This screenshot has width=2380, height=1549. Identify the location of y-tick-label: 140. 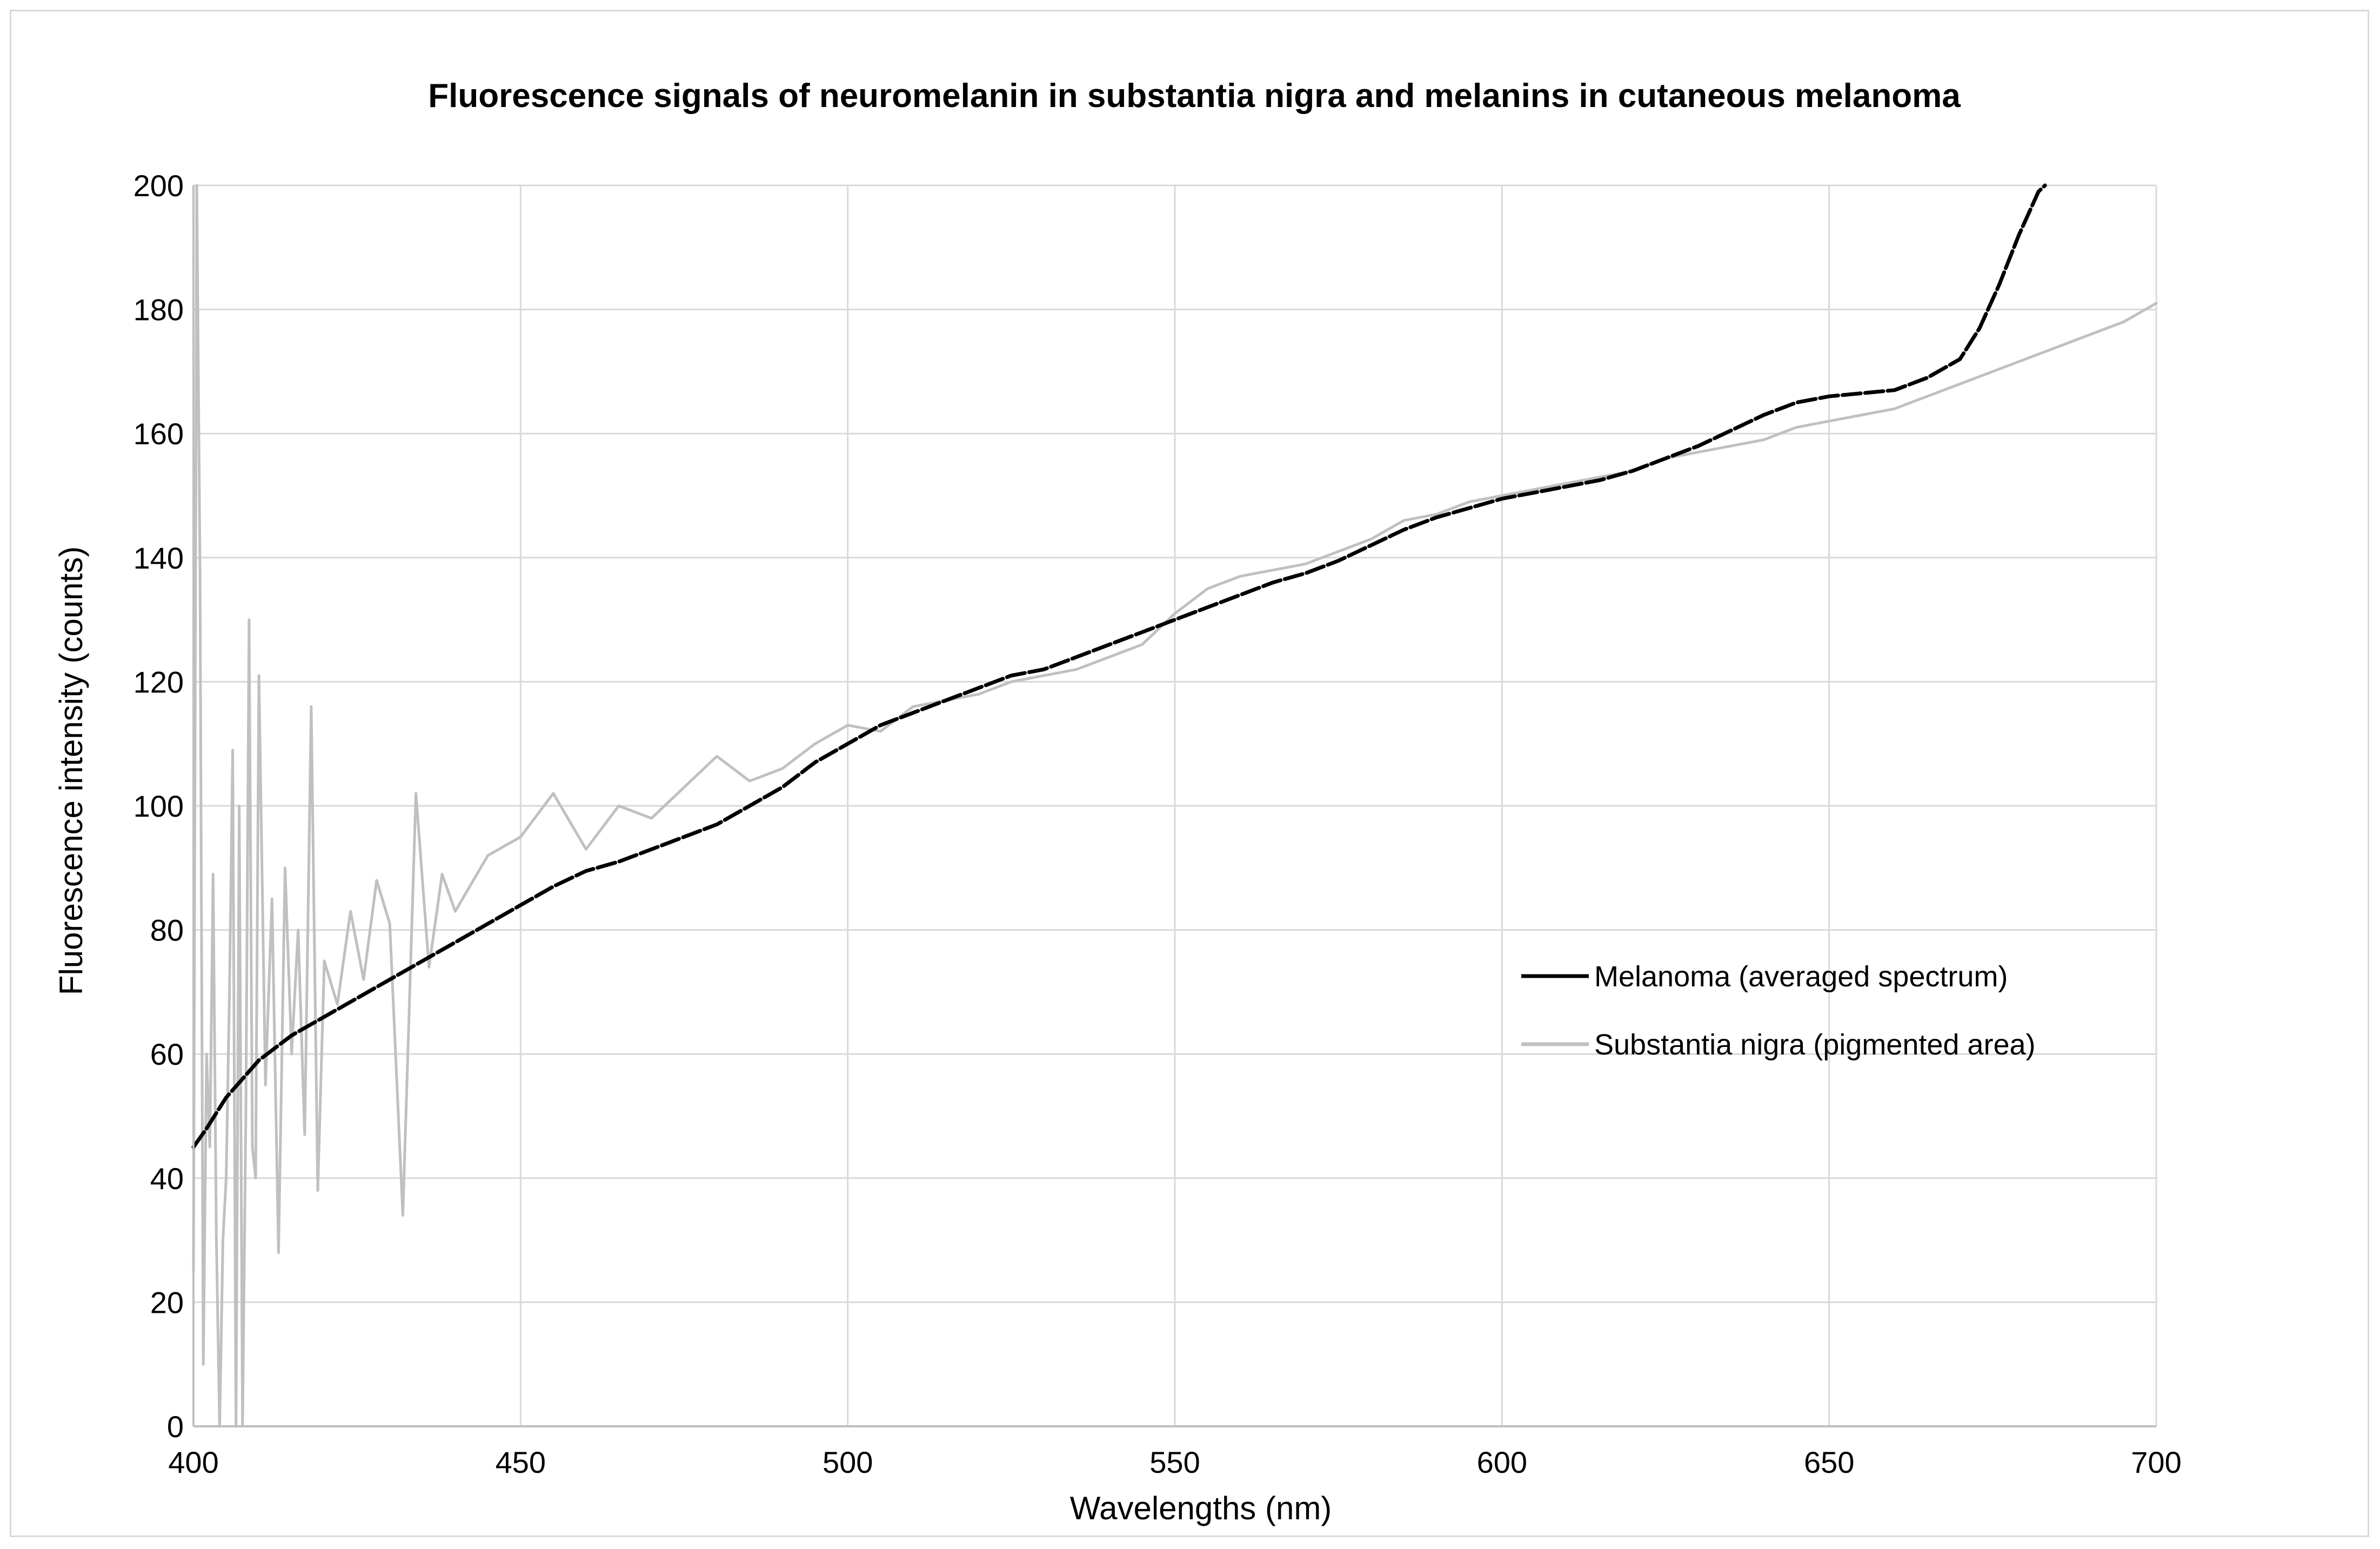
(158, 558).